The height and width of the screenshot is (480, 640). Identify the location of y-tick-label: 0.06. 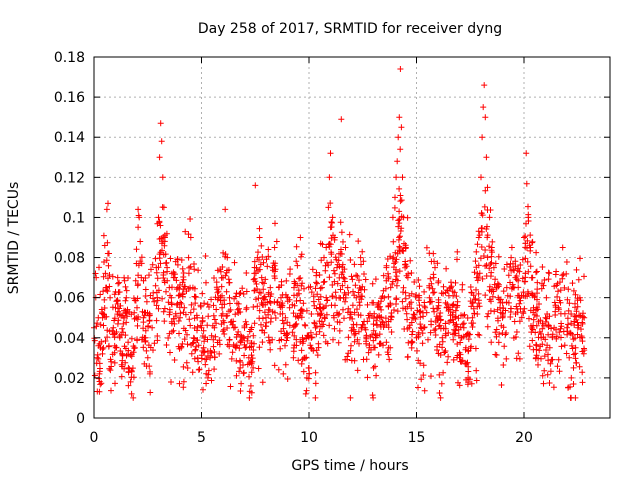
(69, 299).